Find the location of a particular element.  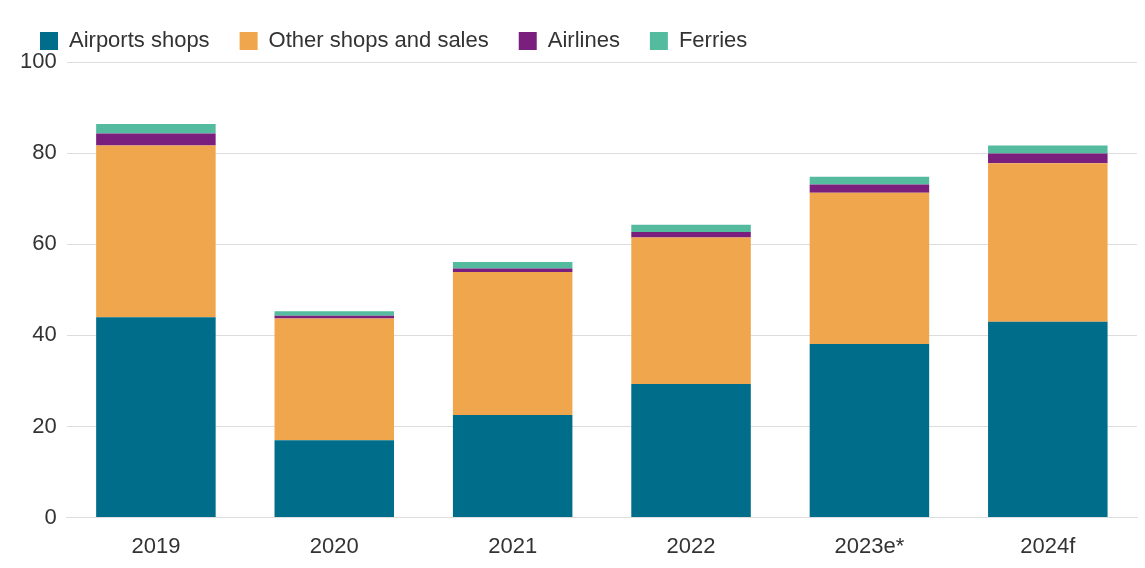

x-tick-label: 2019 is located at coordinates (156, 545).